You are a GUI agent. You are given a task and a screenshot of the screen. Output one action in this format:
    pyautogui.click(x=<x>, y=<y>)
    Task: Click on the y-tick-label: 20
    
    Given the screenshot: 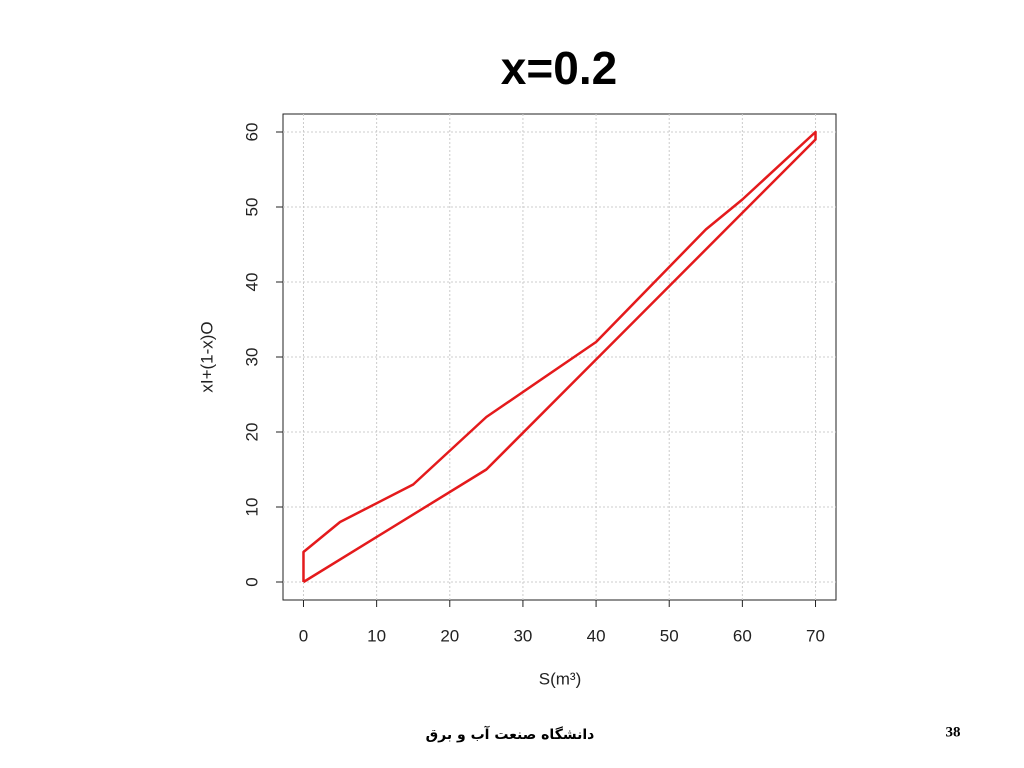 What is the action you would take?
    pyautogui.click(x=251, y=432)
    